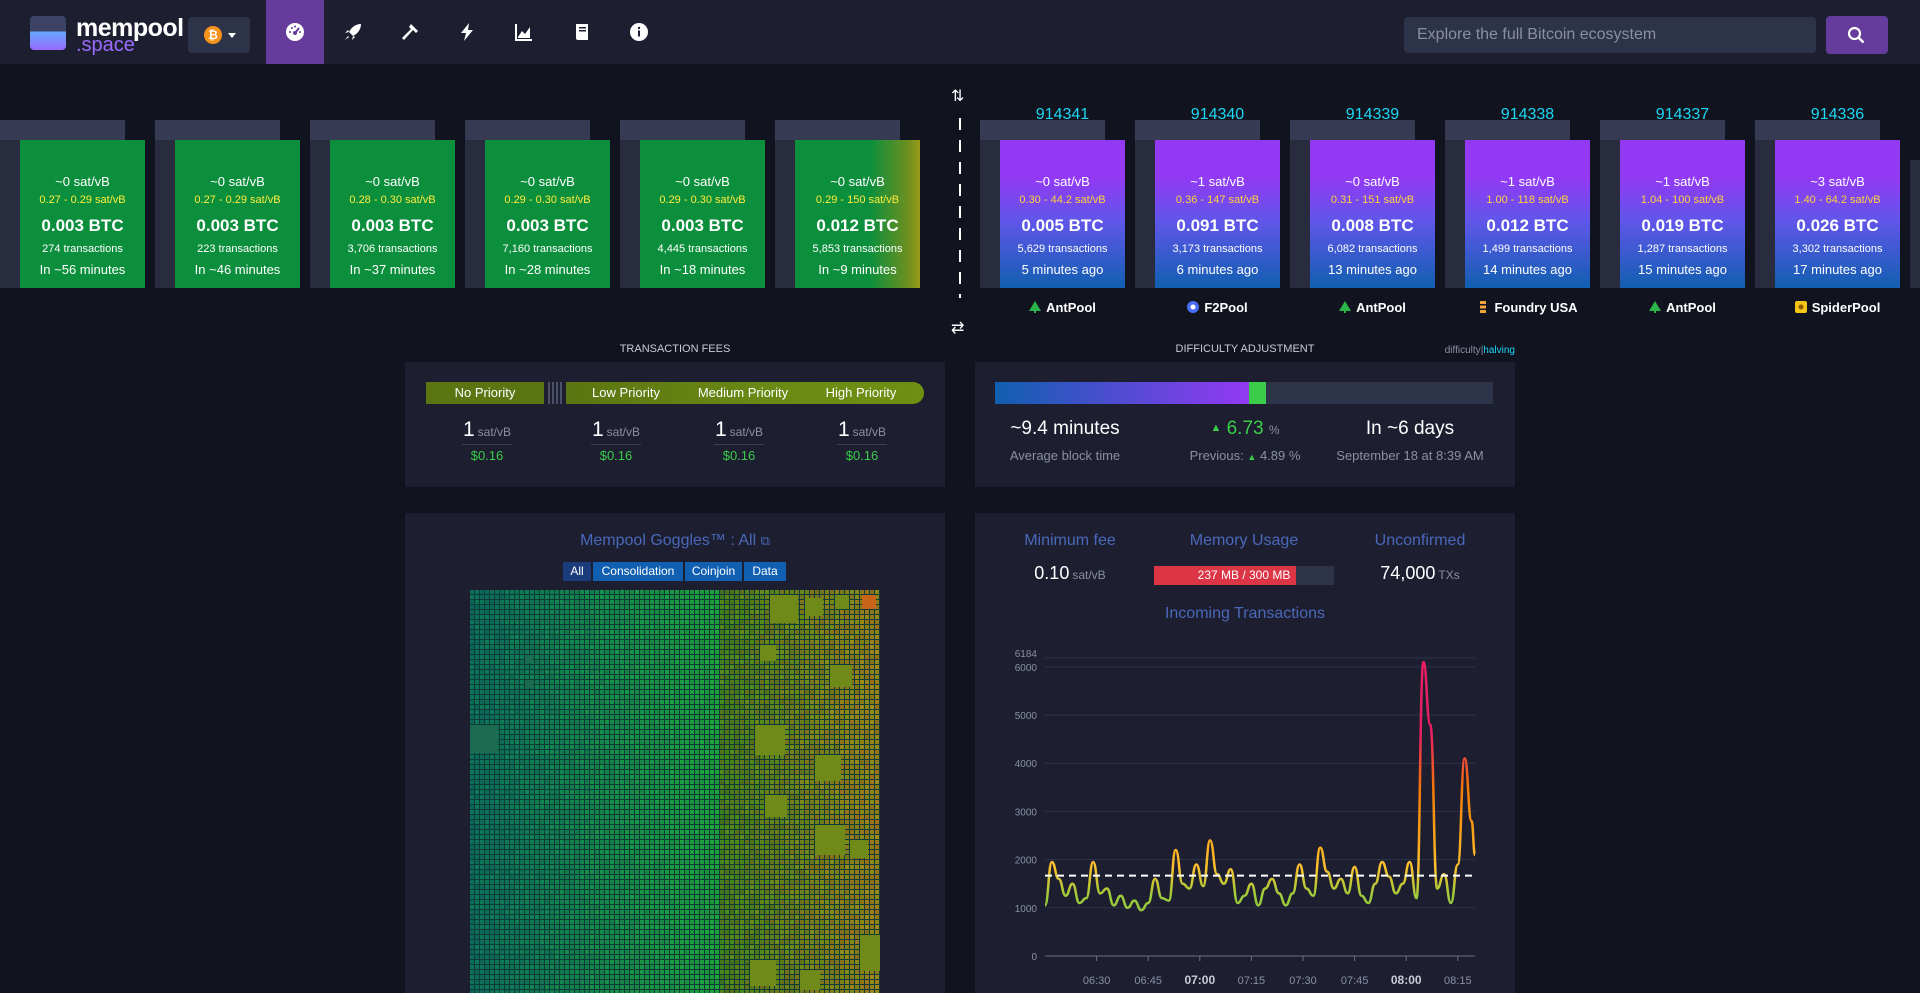 Image resolution: width=1920 pixels, height=993 pixels. Describe the element at coordinates (547, 269) in the screenshot. I see `block-eta: In ~28 minutes` at that location.